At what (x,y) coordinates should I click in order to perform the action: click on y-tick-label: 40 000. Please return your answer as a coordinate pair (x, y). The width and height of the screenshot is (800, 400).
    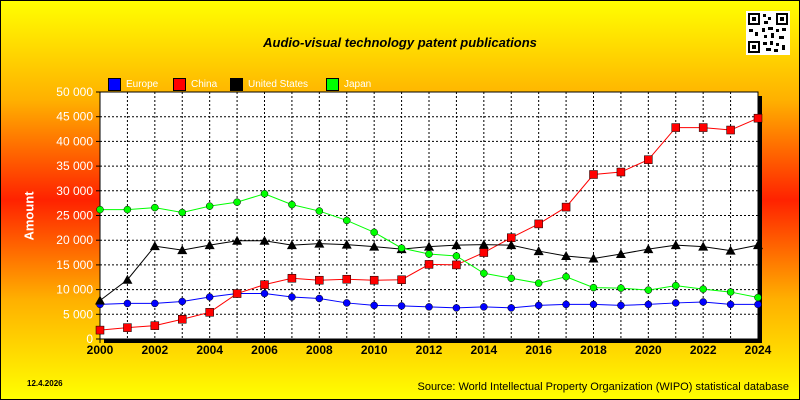
    Looking at the image, I should click on (74, 141).